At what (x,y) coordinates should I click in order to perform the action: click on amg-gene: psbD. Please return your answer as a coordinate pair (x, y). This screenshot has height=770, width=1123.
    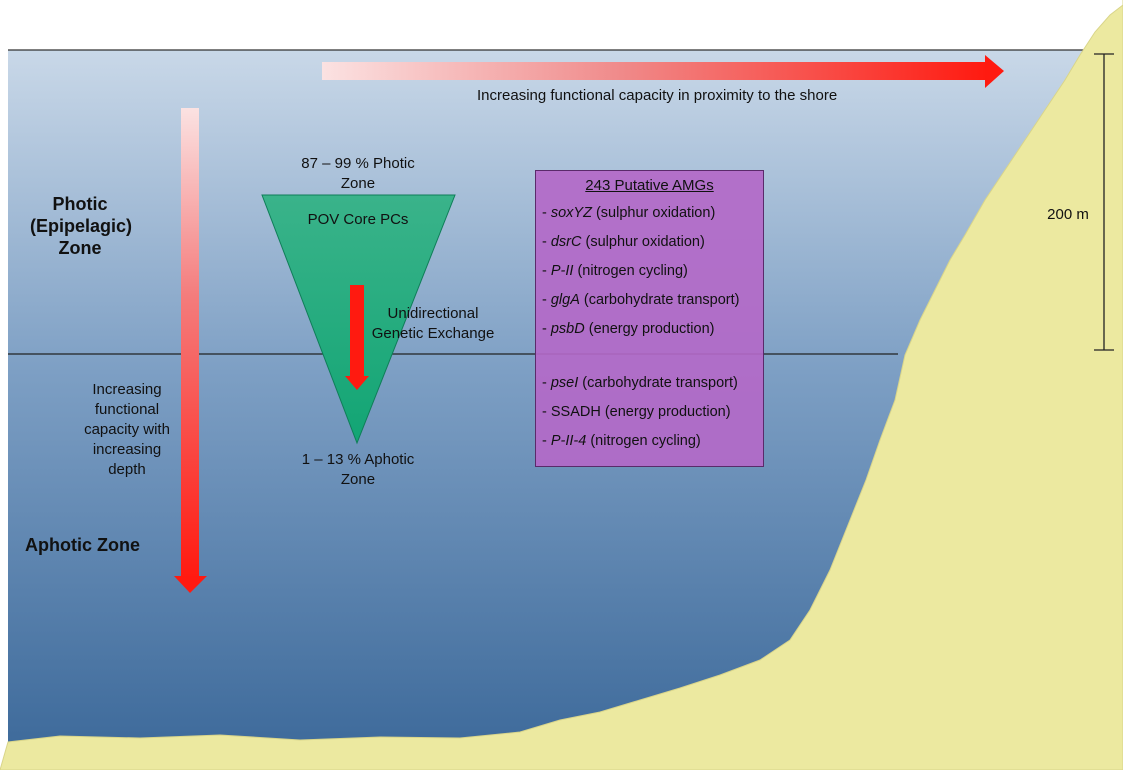
    Looking at the image, I should click on (567, 329).